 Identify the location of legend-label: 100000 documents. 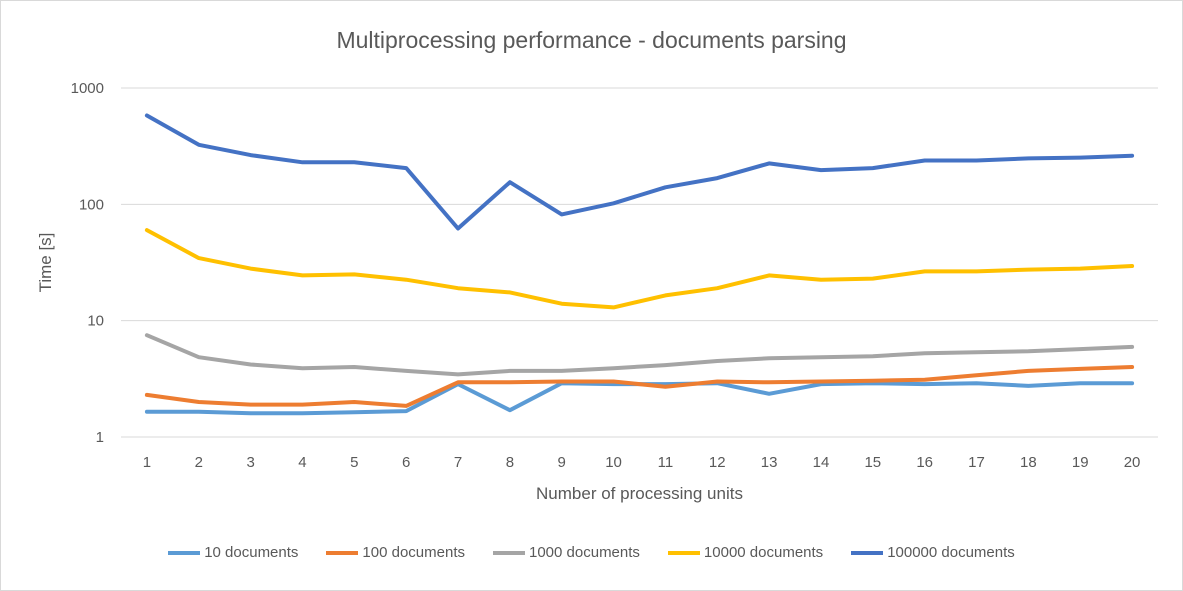
(951, 552).